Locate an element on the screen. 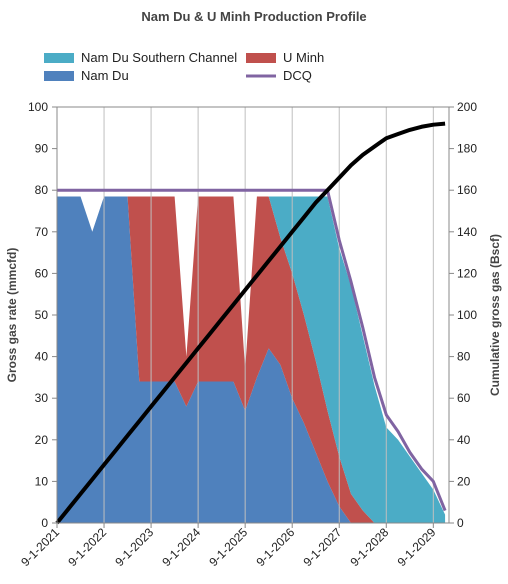 The width and height of the screenshot is (508, 584). y2-tick-label: 200 is located at coordinates (467, 107).